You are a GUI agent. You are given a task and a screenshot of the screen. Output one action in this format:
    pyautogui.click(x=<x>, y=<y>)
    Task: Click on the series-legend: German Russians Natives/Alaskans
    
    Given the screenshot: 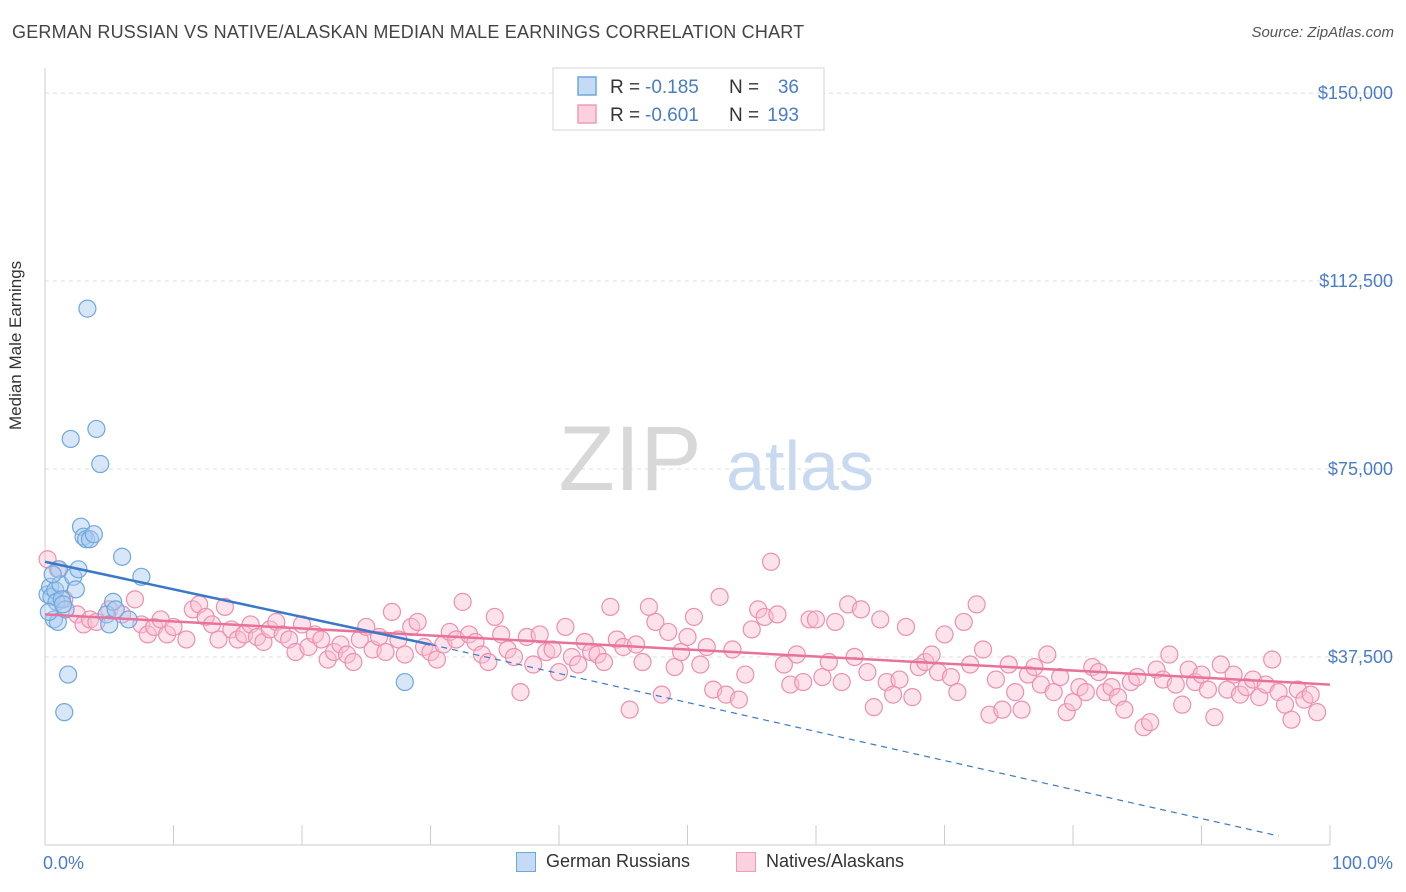 What is the action you would take?
    pyautogui.click(x=703, y=865)
    